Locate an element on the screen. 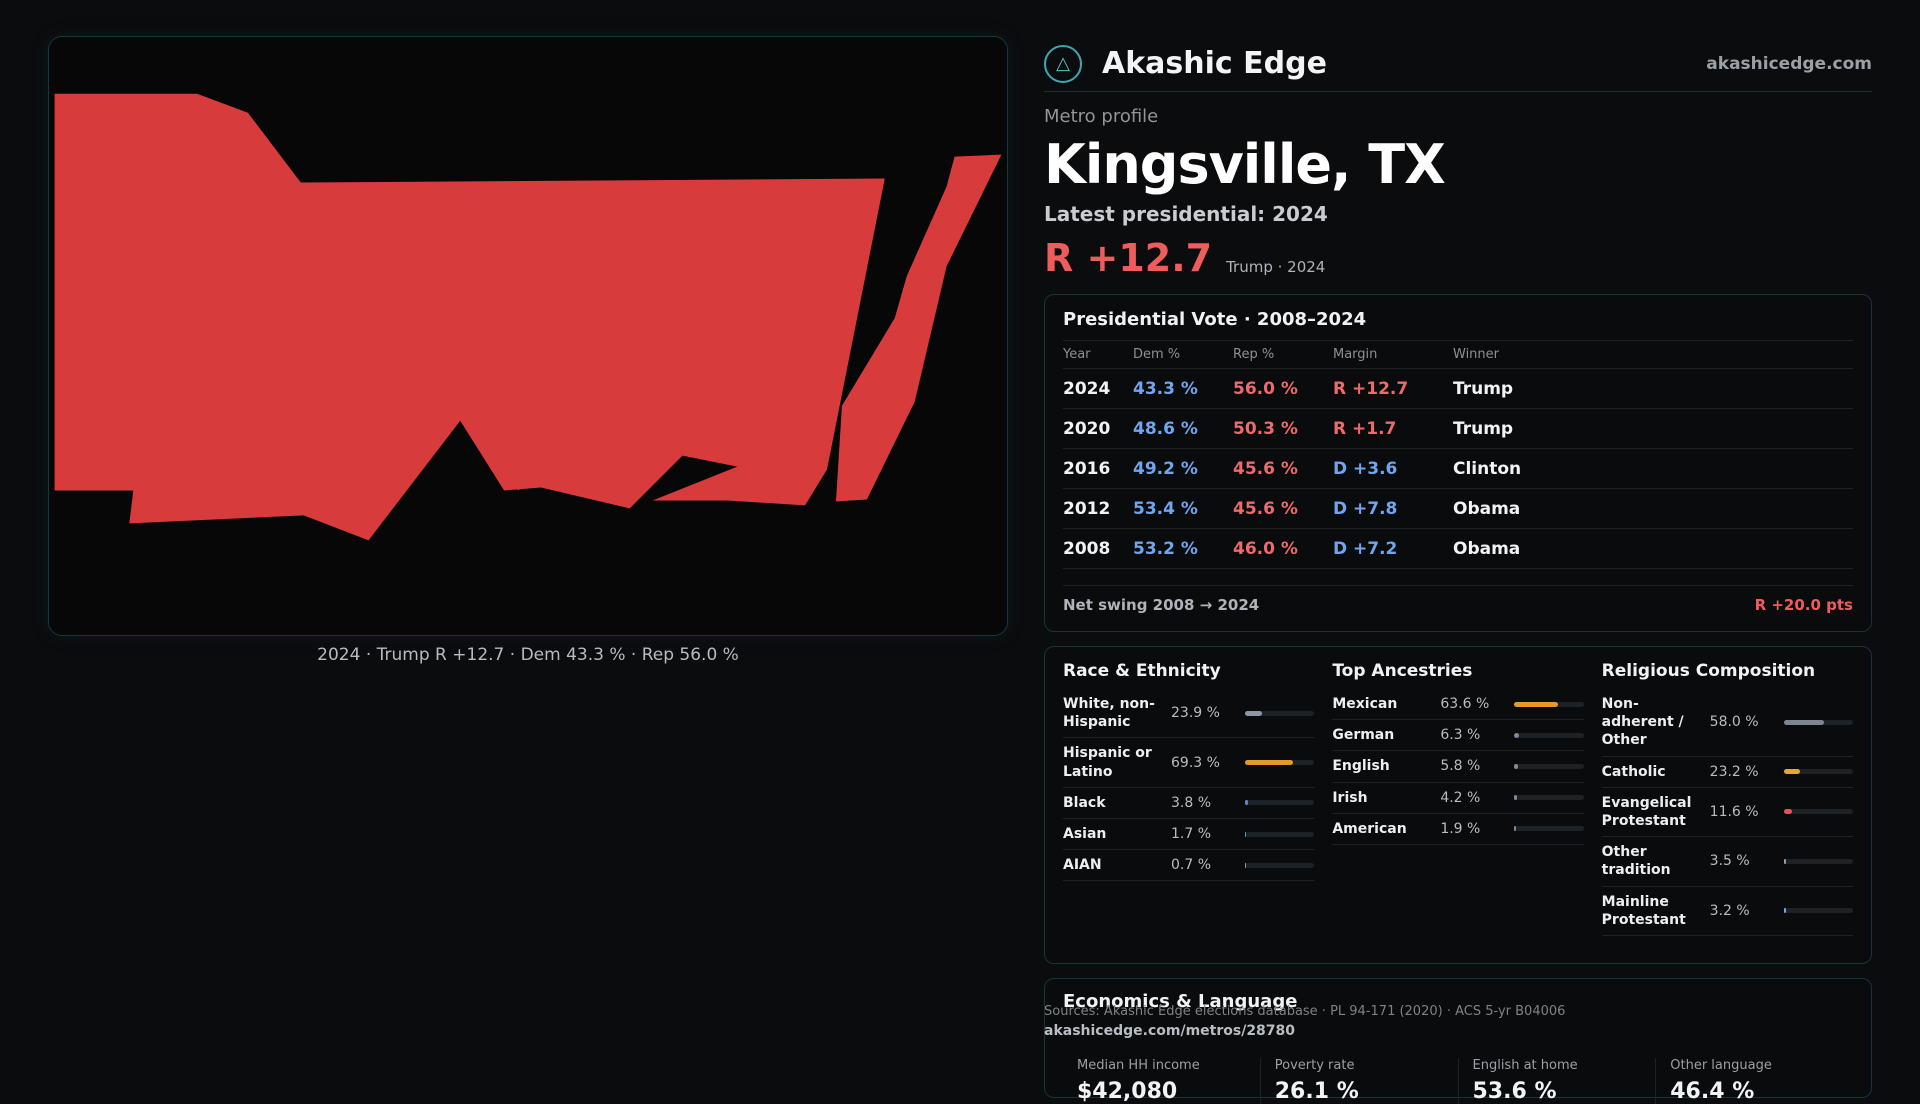  ancestry-row: Mexican 63.6 % is located at coordinates (1458, 705).